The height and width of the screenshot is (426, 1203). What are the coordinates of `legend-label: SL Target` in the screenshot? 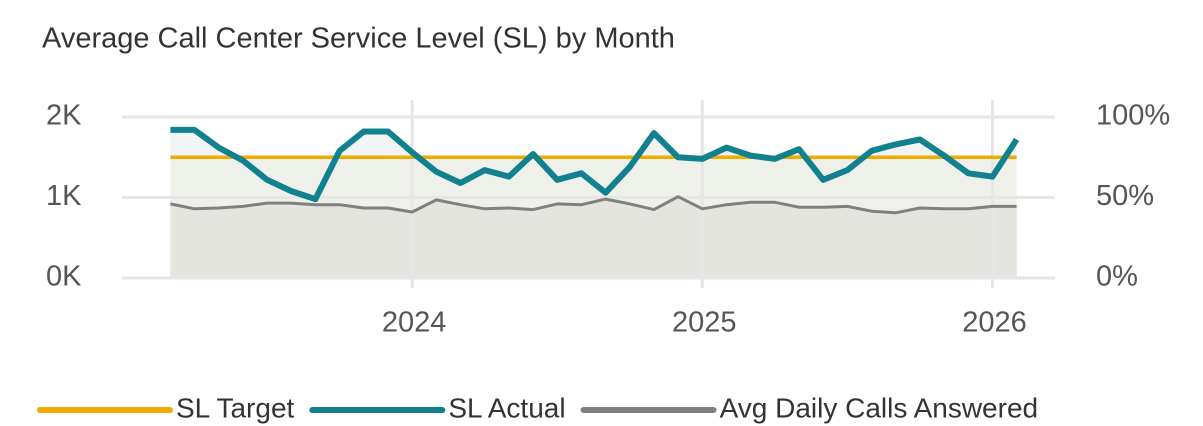 It's located at (235, 407).